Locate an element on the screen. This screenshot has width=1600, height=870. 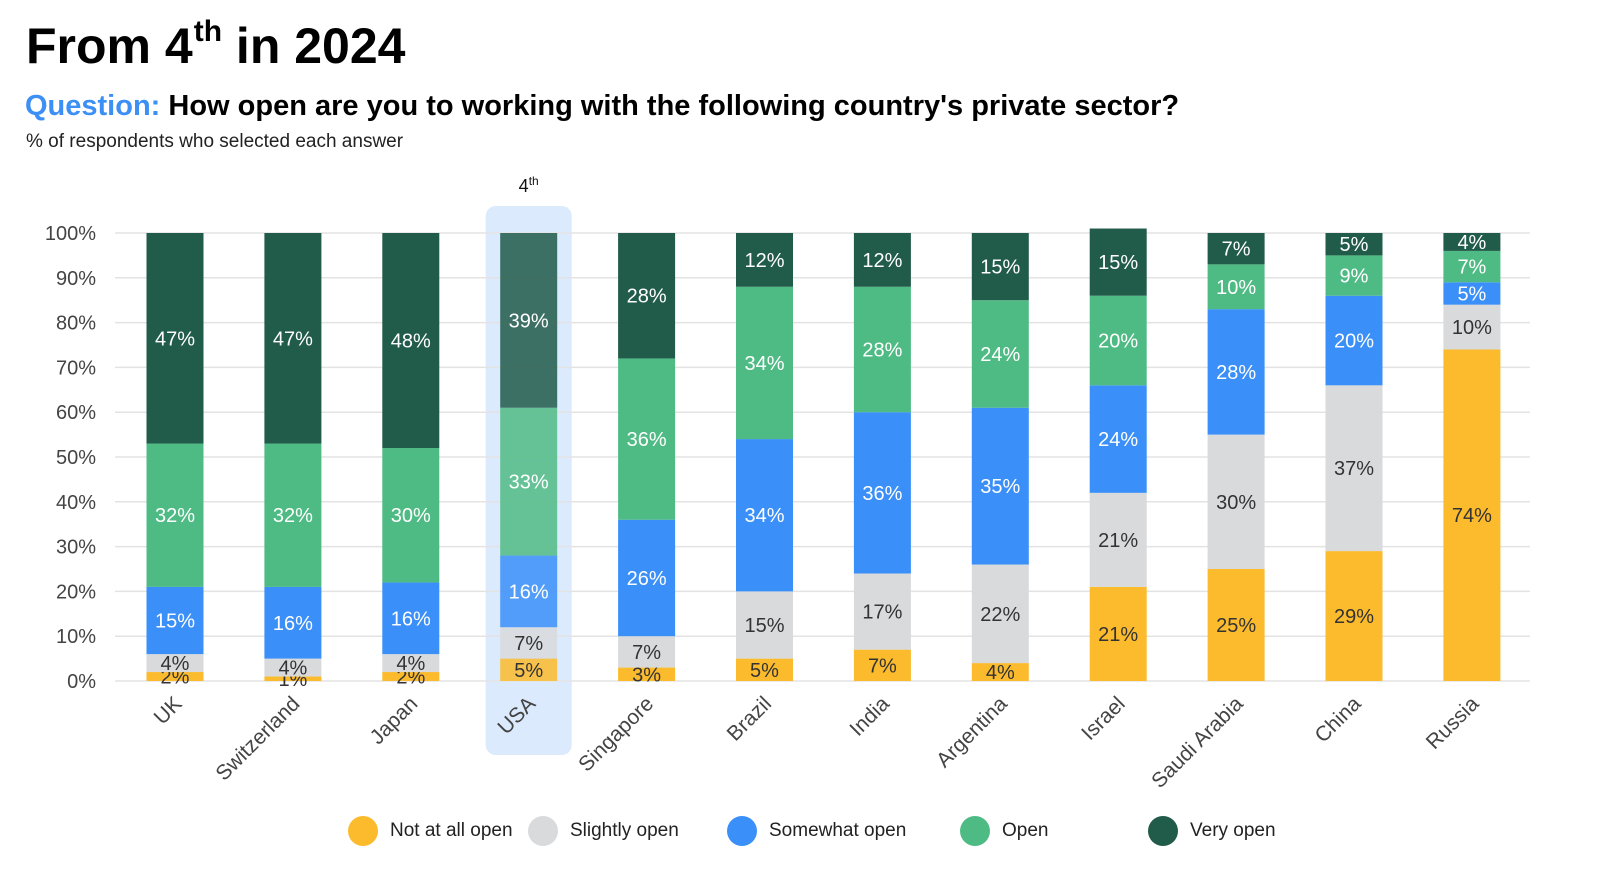
y-tick-label: 40% is located at coordinates (76, 503).